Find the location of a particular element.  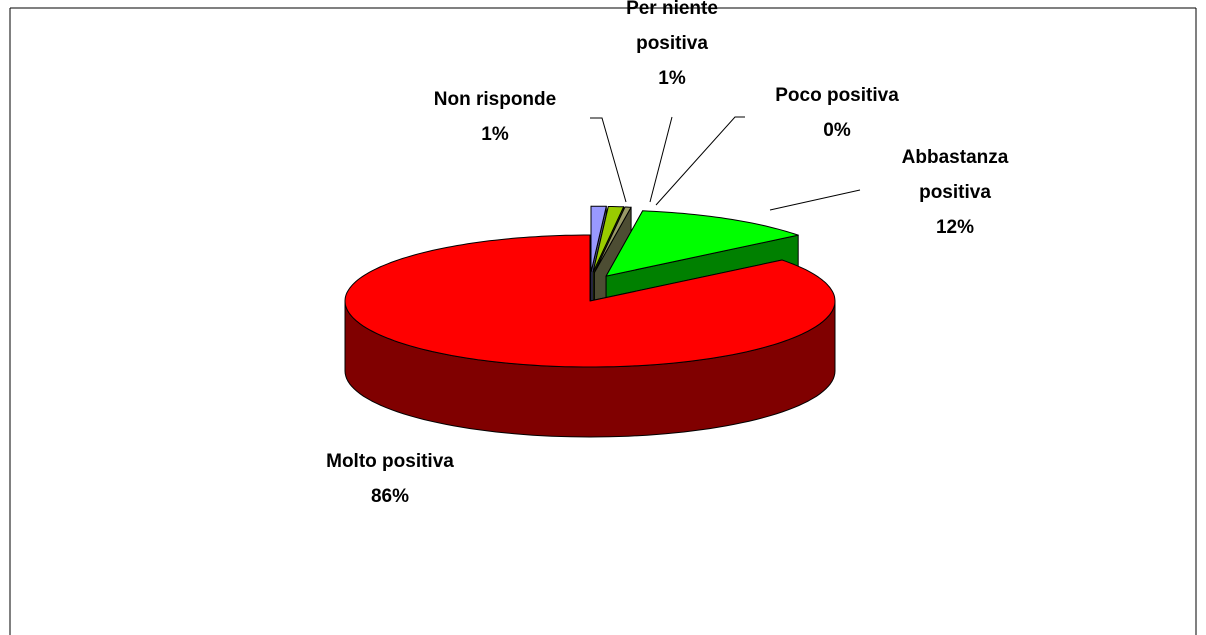

label: Poco positiva 0% is located at coordinates (837, 113).